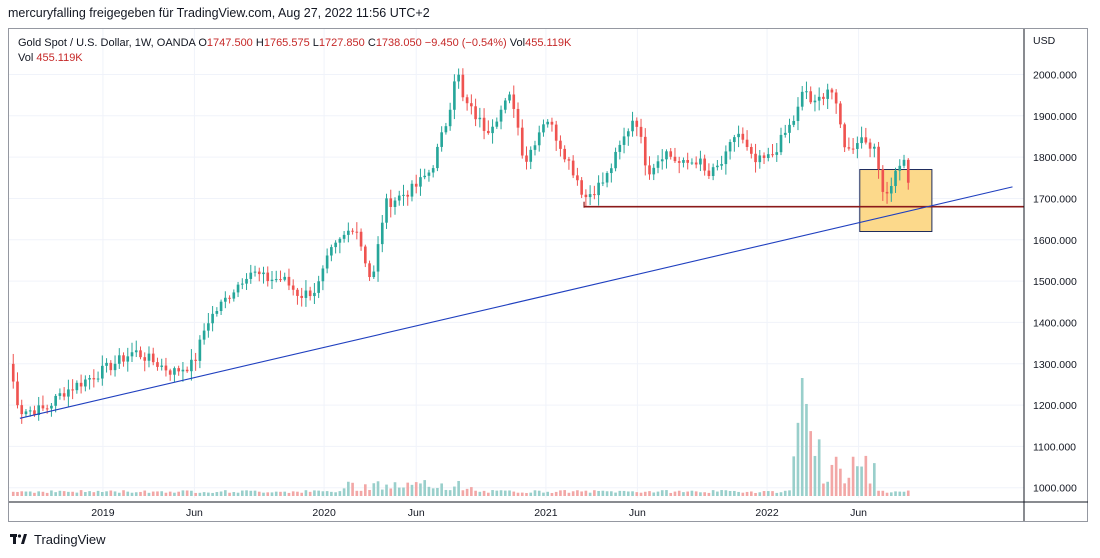 The width and height of the screenshot is (1100, 558). What do you see at coordinates (194, 513) in the screenshot?
I see `x-tick-label: Jun` at bounding box center [194, 513].